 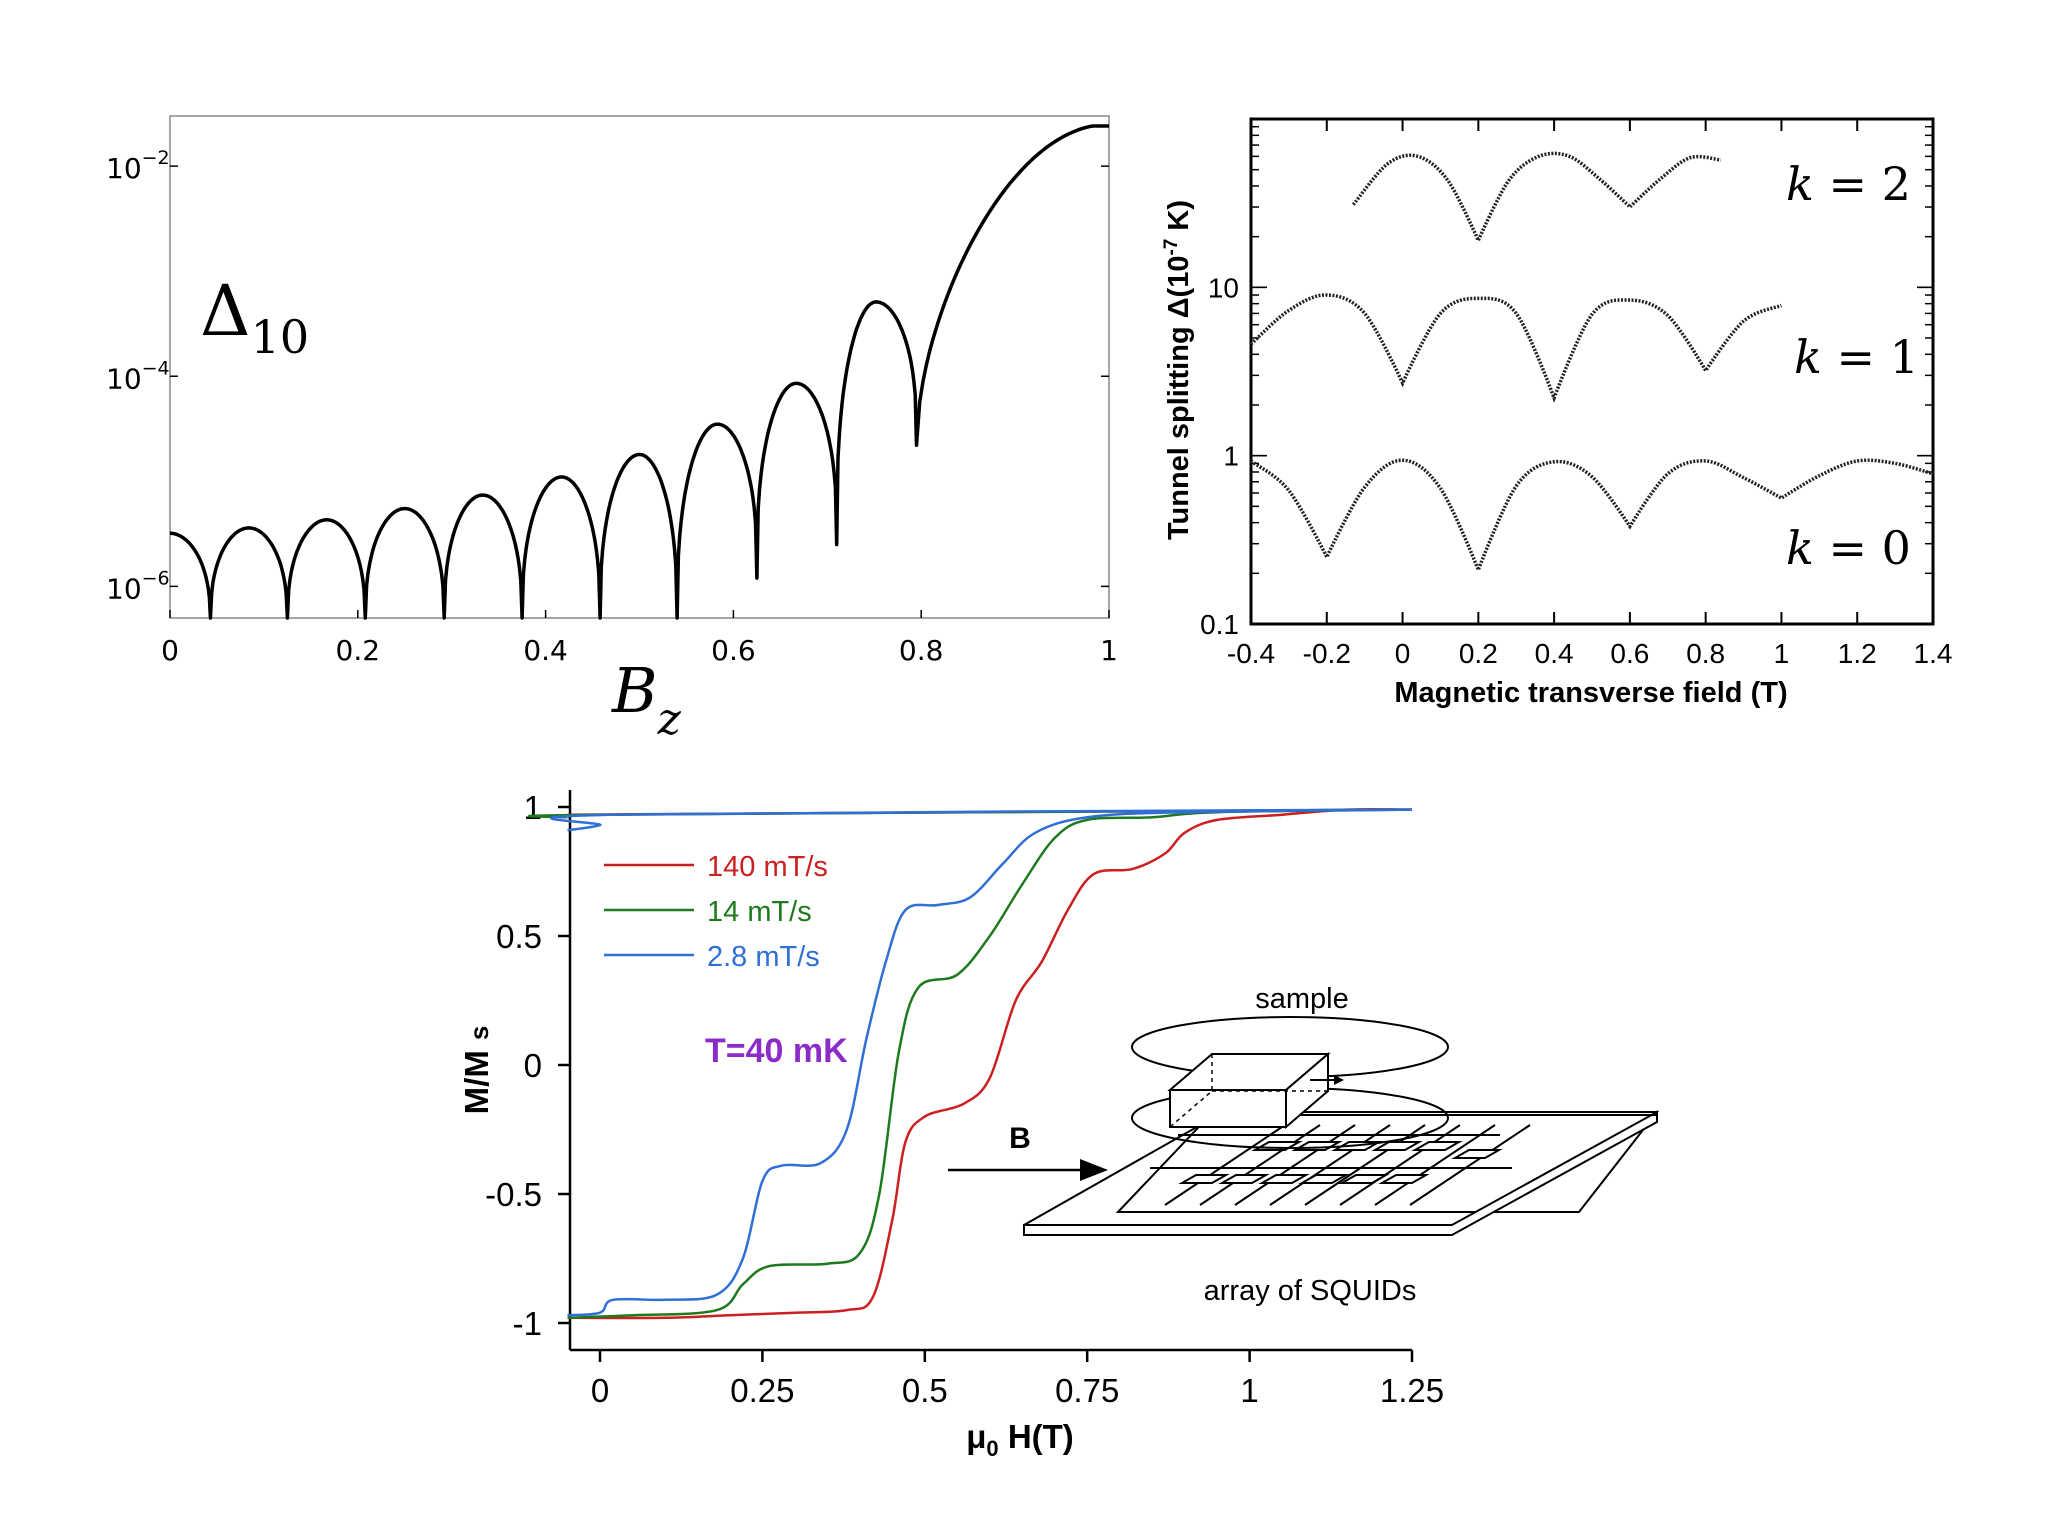 I want to click on squid-chip-edge, so click(x=1340, y=1173).